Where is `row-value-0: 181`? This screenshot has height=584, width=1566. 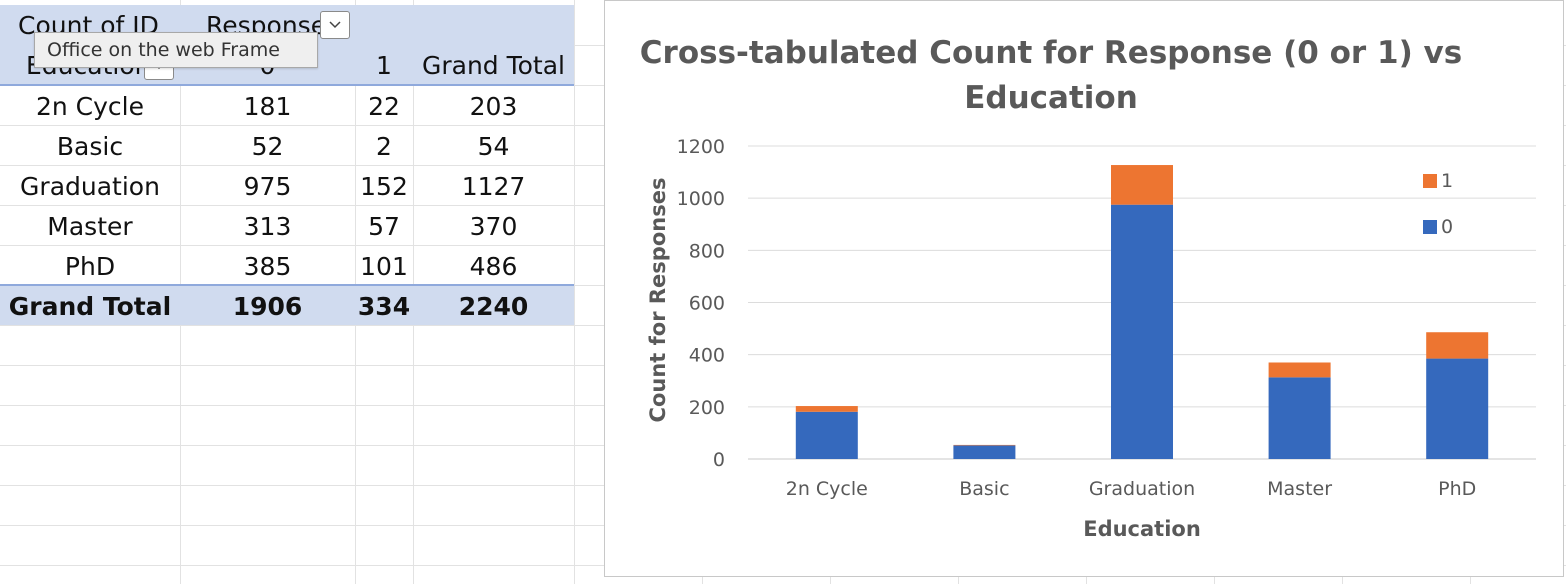
row-value-0: 181 is located at coordinates (267, 106).